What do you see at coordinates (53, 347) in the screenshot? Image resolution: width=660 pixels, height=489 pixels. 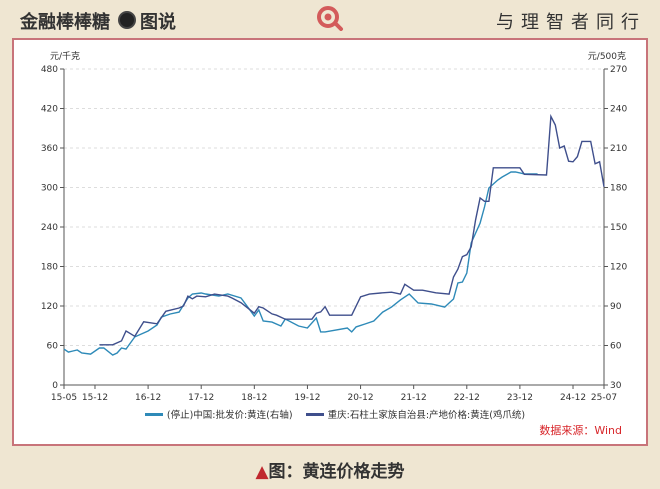 I see `y-left-tick-label: 60` at bounding box center [53, 347].